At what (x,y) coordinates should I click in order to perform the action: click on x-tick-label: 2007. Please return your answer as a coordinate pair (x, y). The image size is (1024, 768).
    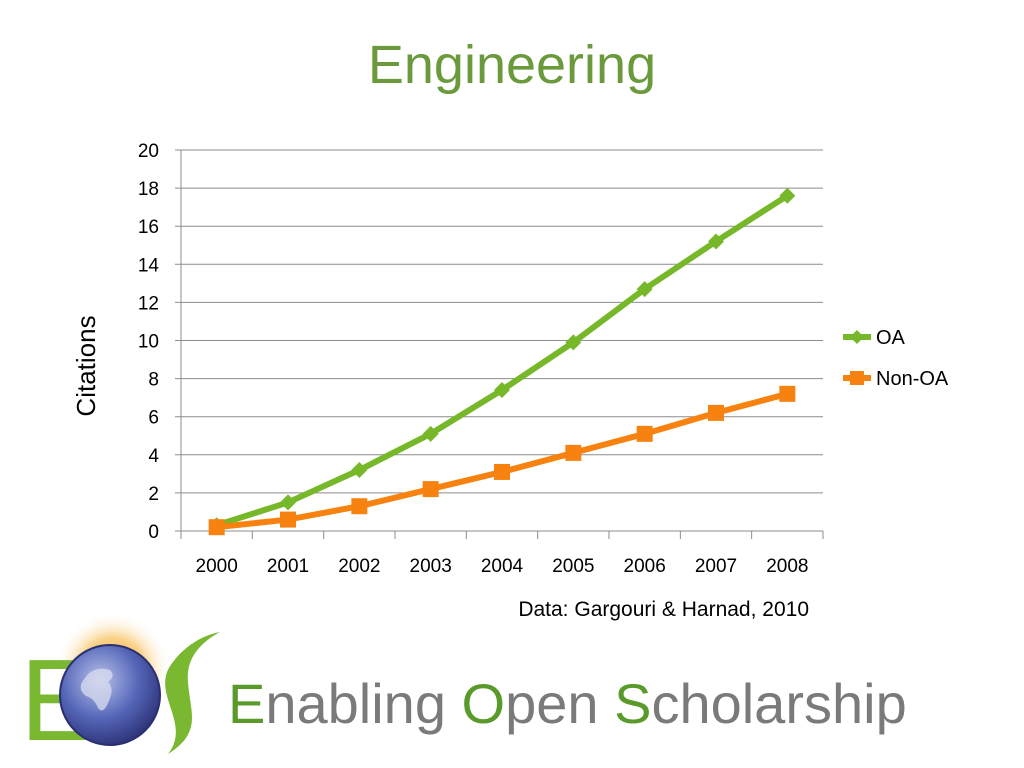
    Looking at the image, I should click on (716, 566).